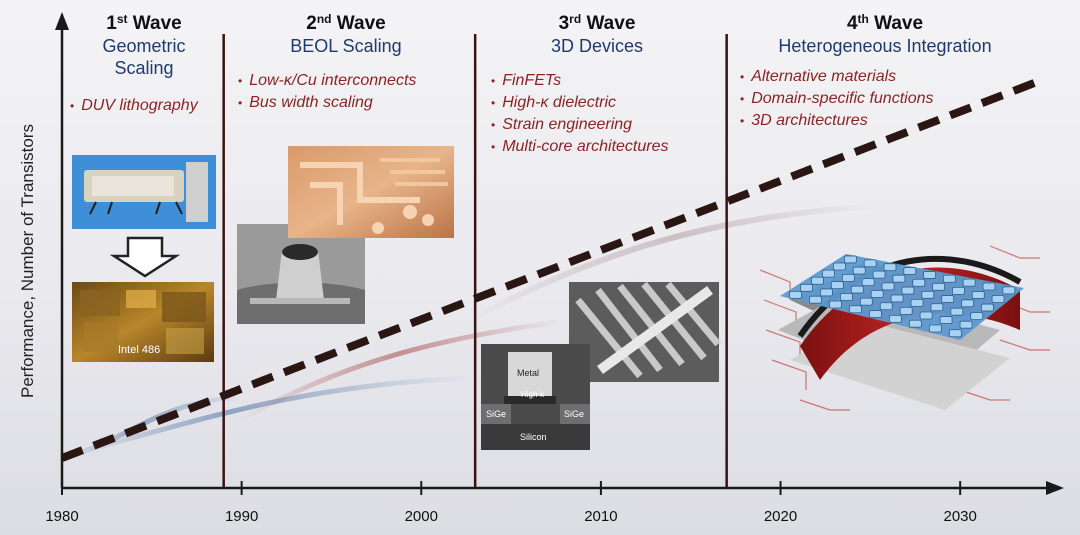 This screenshot has width=1080, height=535. I want to click on wave-4-title: 4th Wave, so click(885, 23).